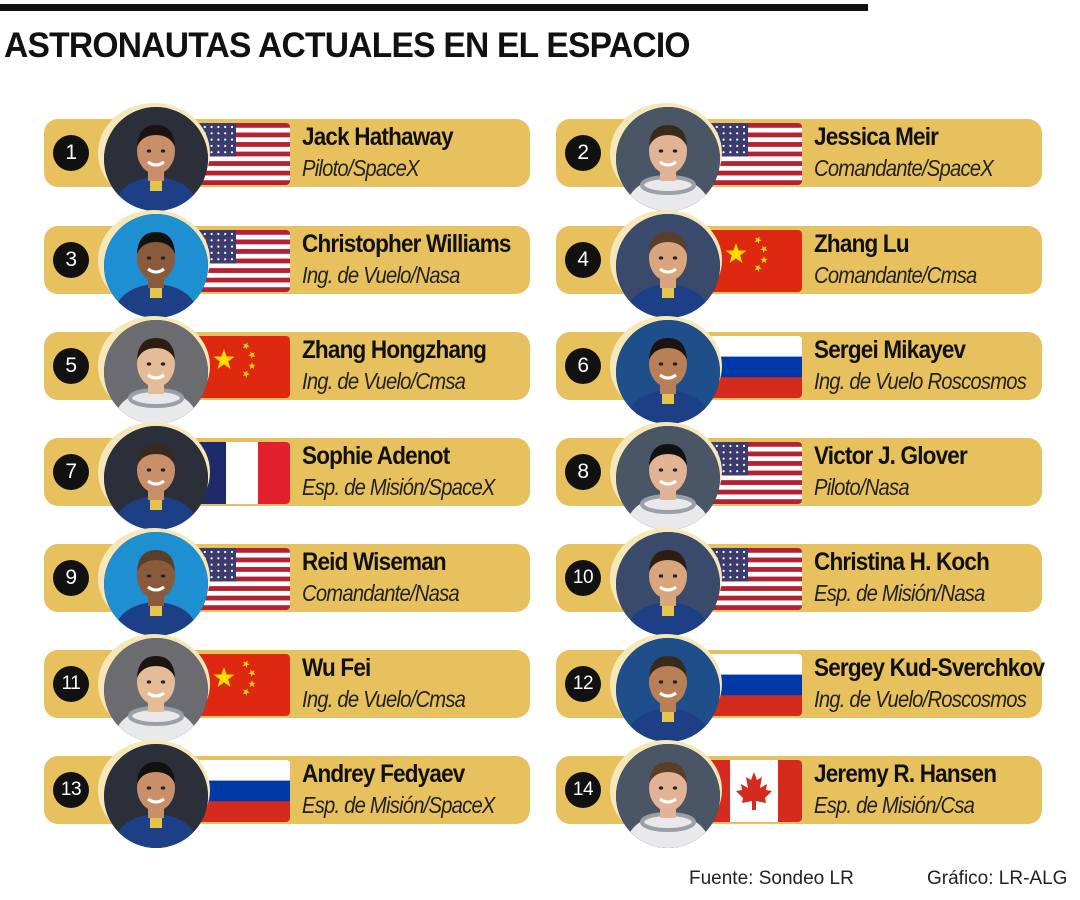 This screenshot has height=900, width=1080. I want to click on astronaut-role: Esp. de Misión/Csa, so click(894, 805).